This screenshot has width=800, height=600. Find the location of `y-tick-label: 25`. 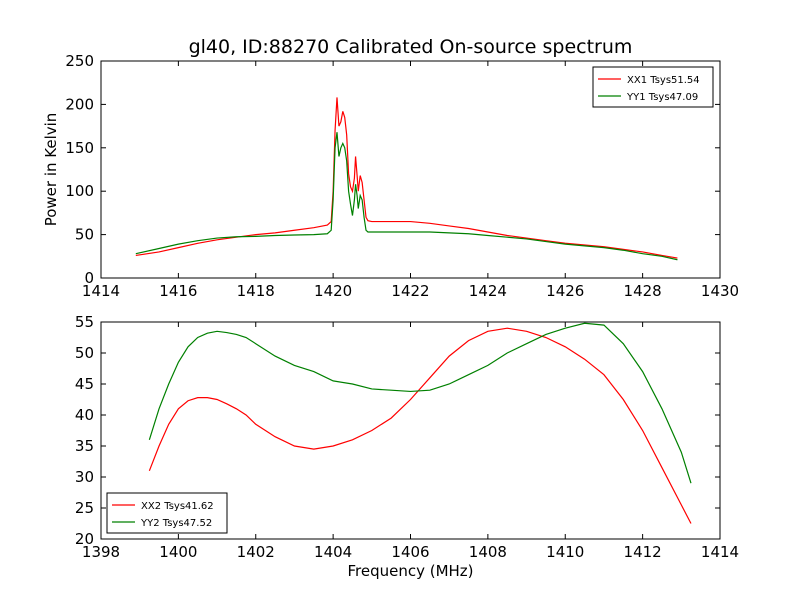

y-tick-label: 25 is located at coordinates (84, 508).